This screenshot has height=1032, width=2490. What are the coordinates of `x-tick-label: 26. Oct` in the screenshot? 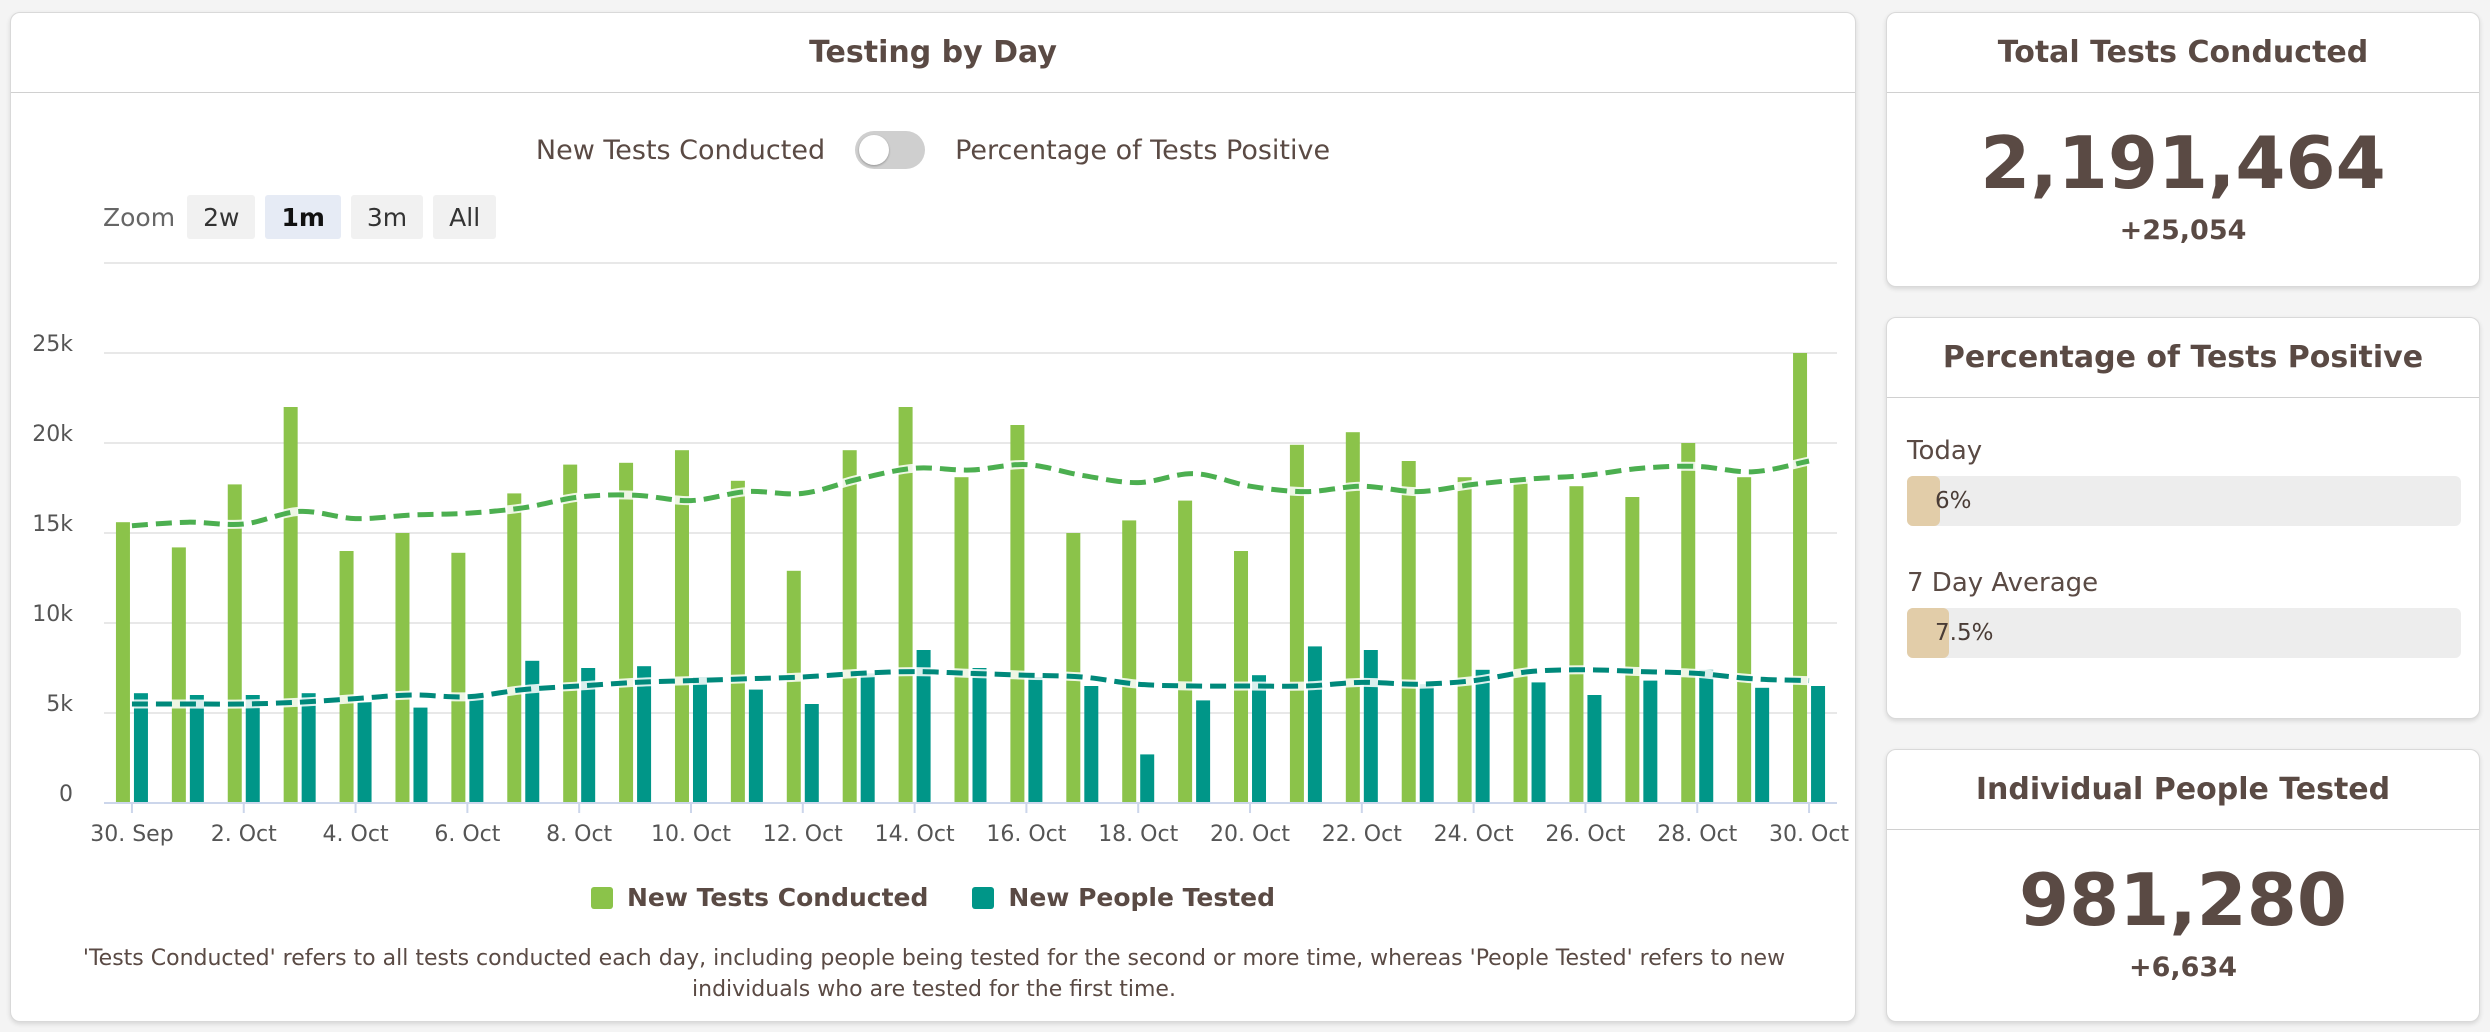 It's located at (1585, 834).